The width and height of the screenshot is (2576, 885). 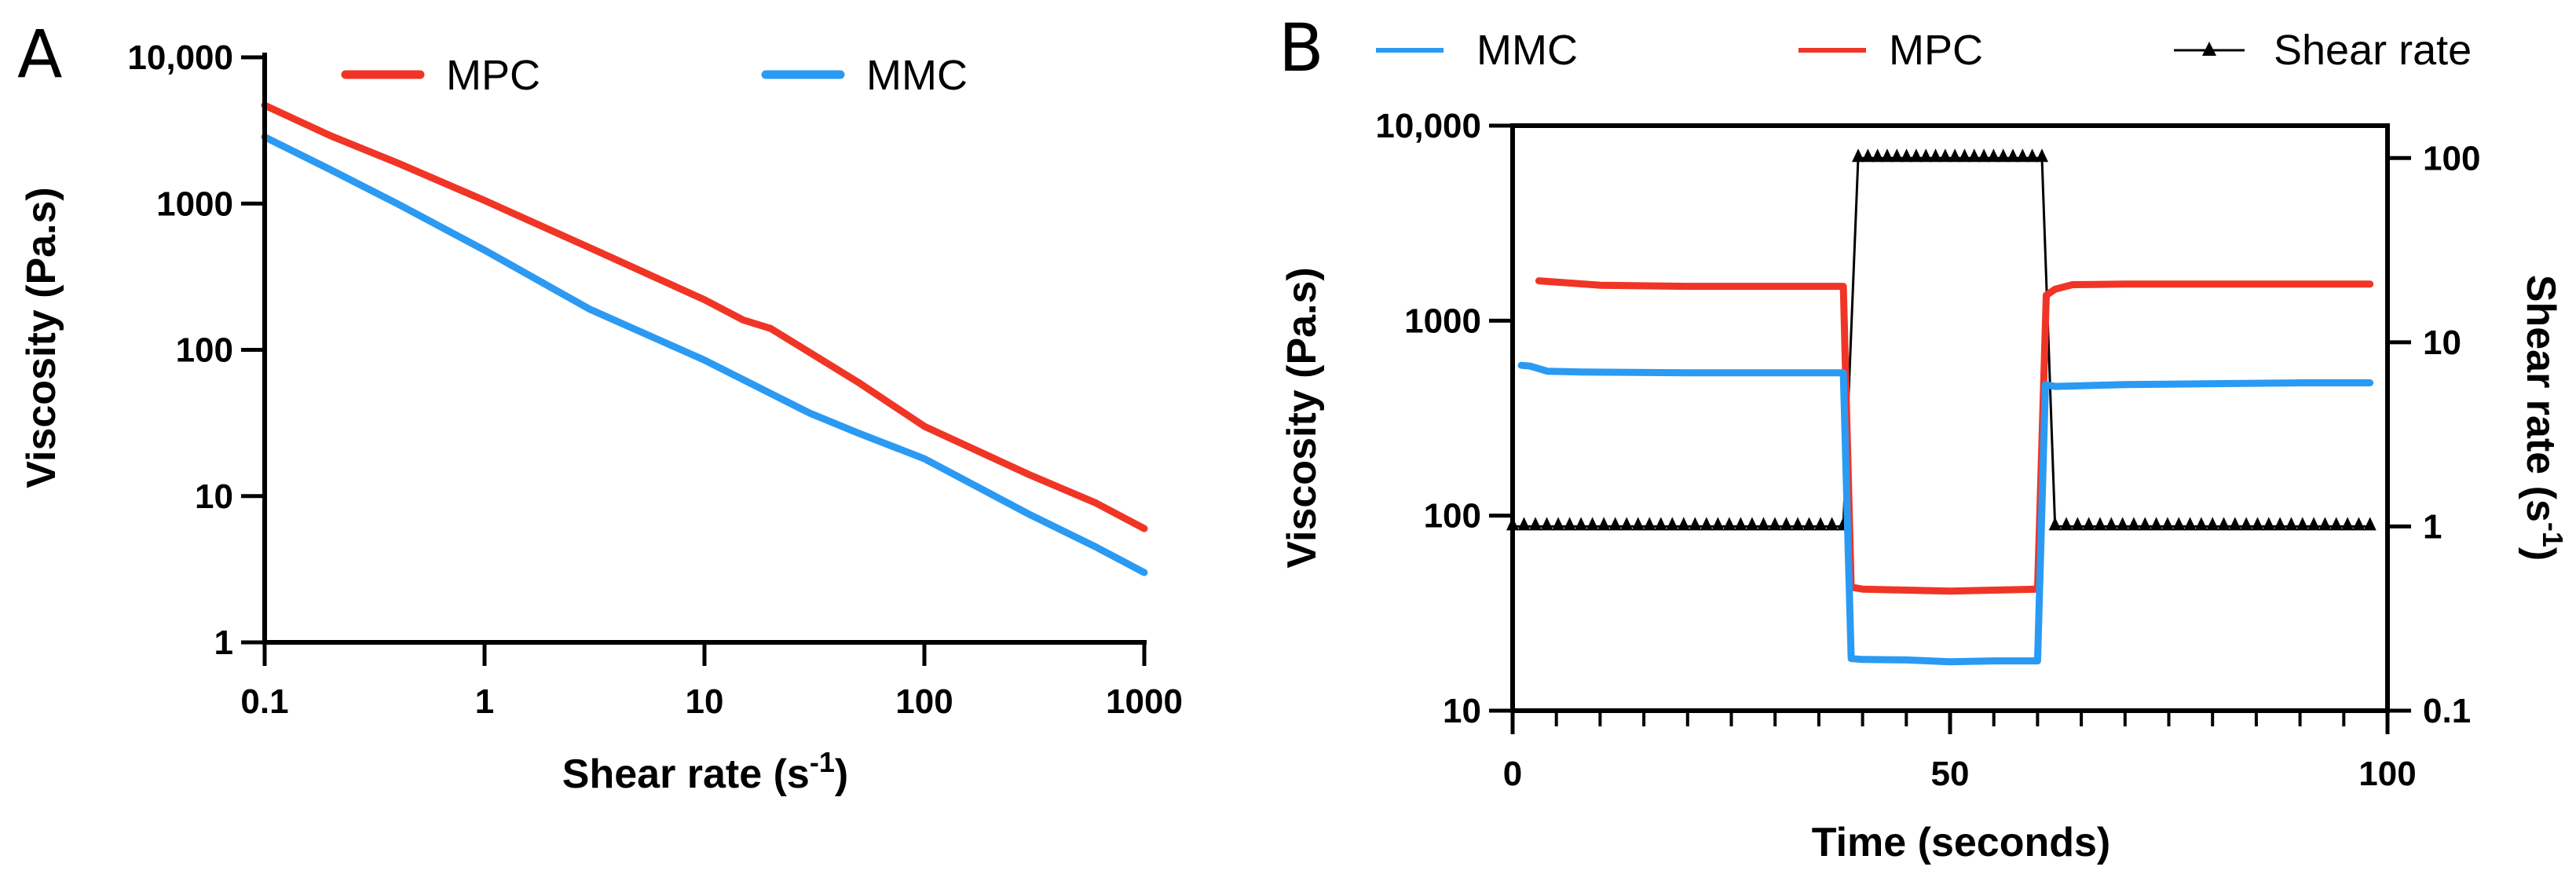 What do you see at coordinates (2373, 50) in the screenshot?
I see `legend-b-shear-label: Shear rate` at bounding box center [2373, 50].